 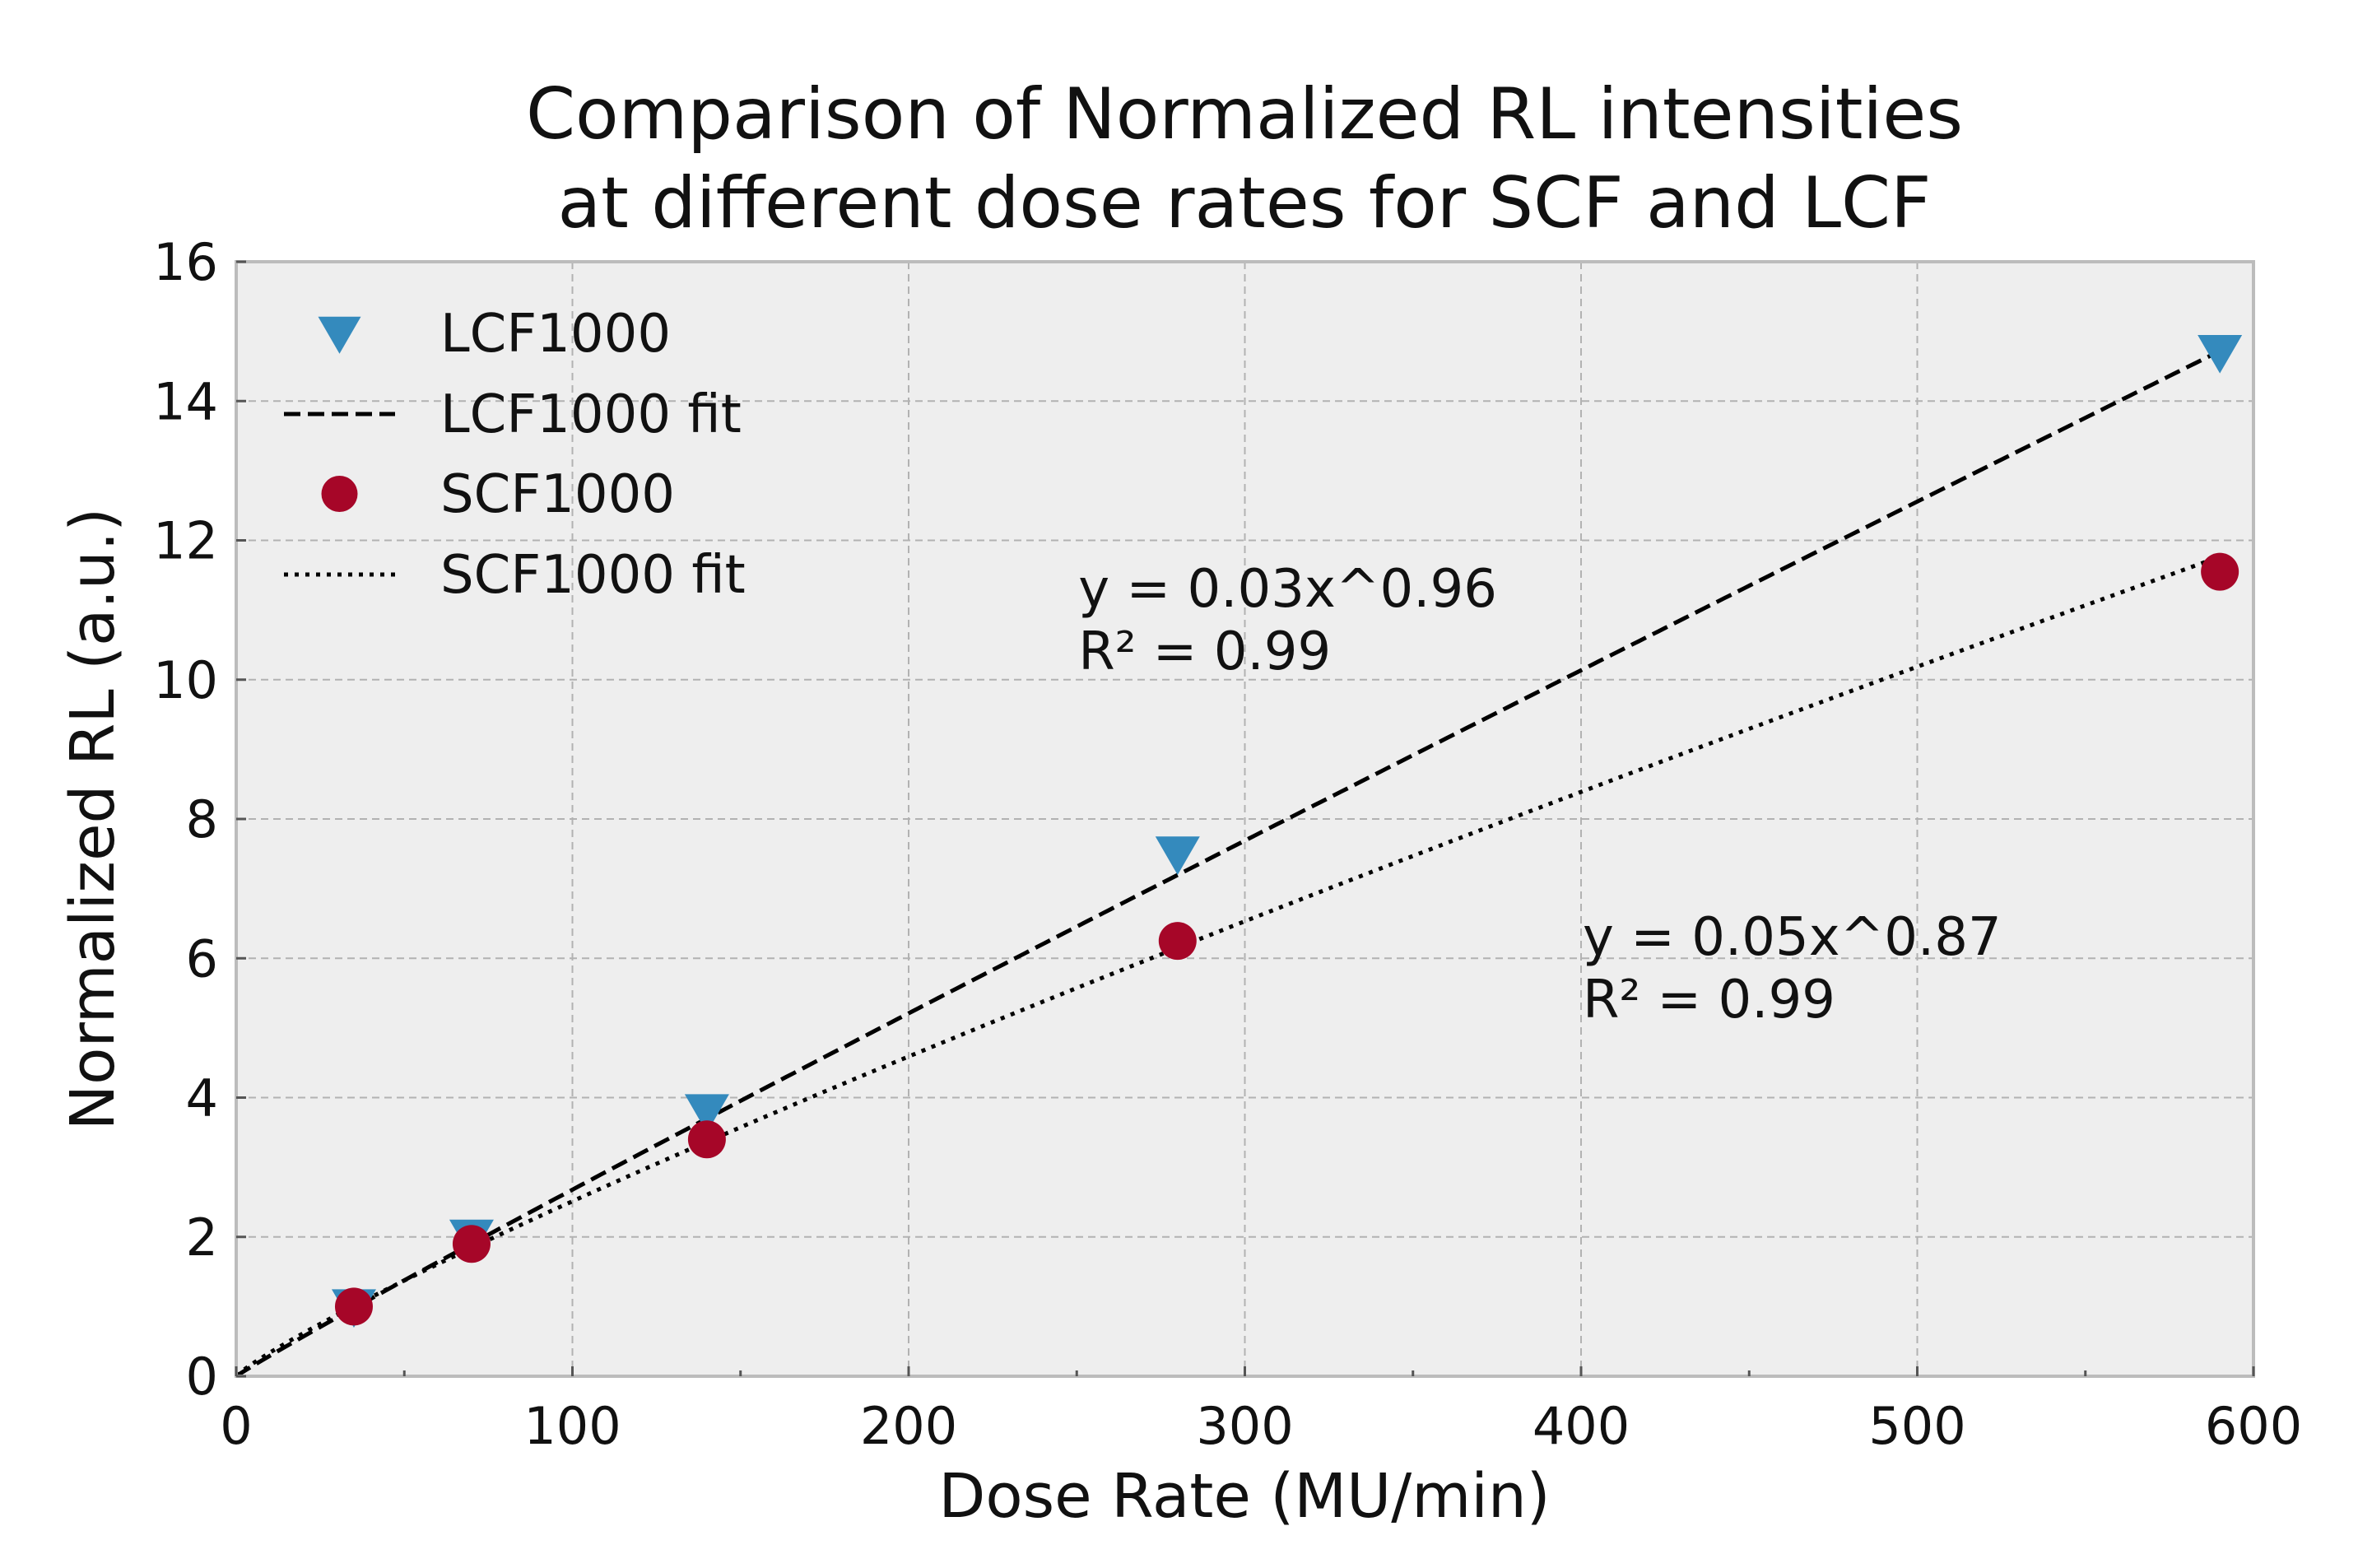 What do you see at coordinates (1792, 937) in the screenshot?
I see `fit-equation-2-line-1: y = 0.05x^0.87` at bounding box center [1792, 937].